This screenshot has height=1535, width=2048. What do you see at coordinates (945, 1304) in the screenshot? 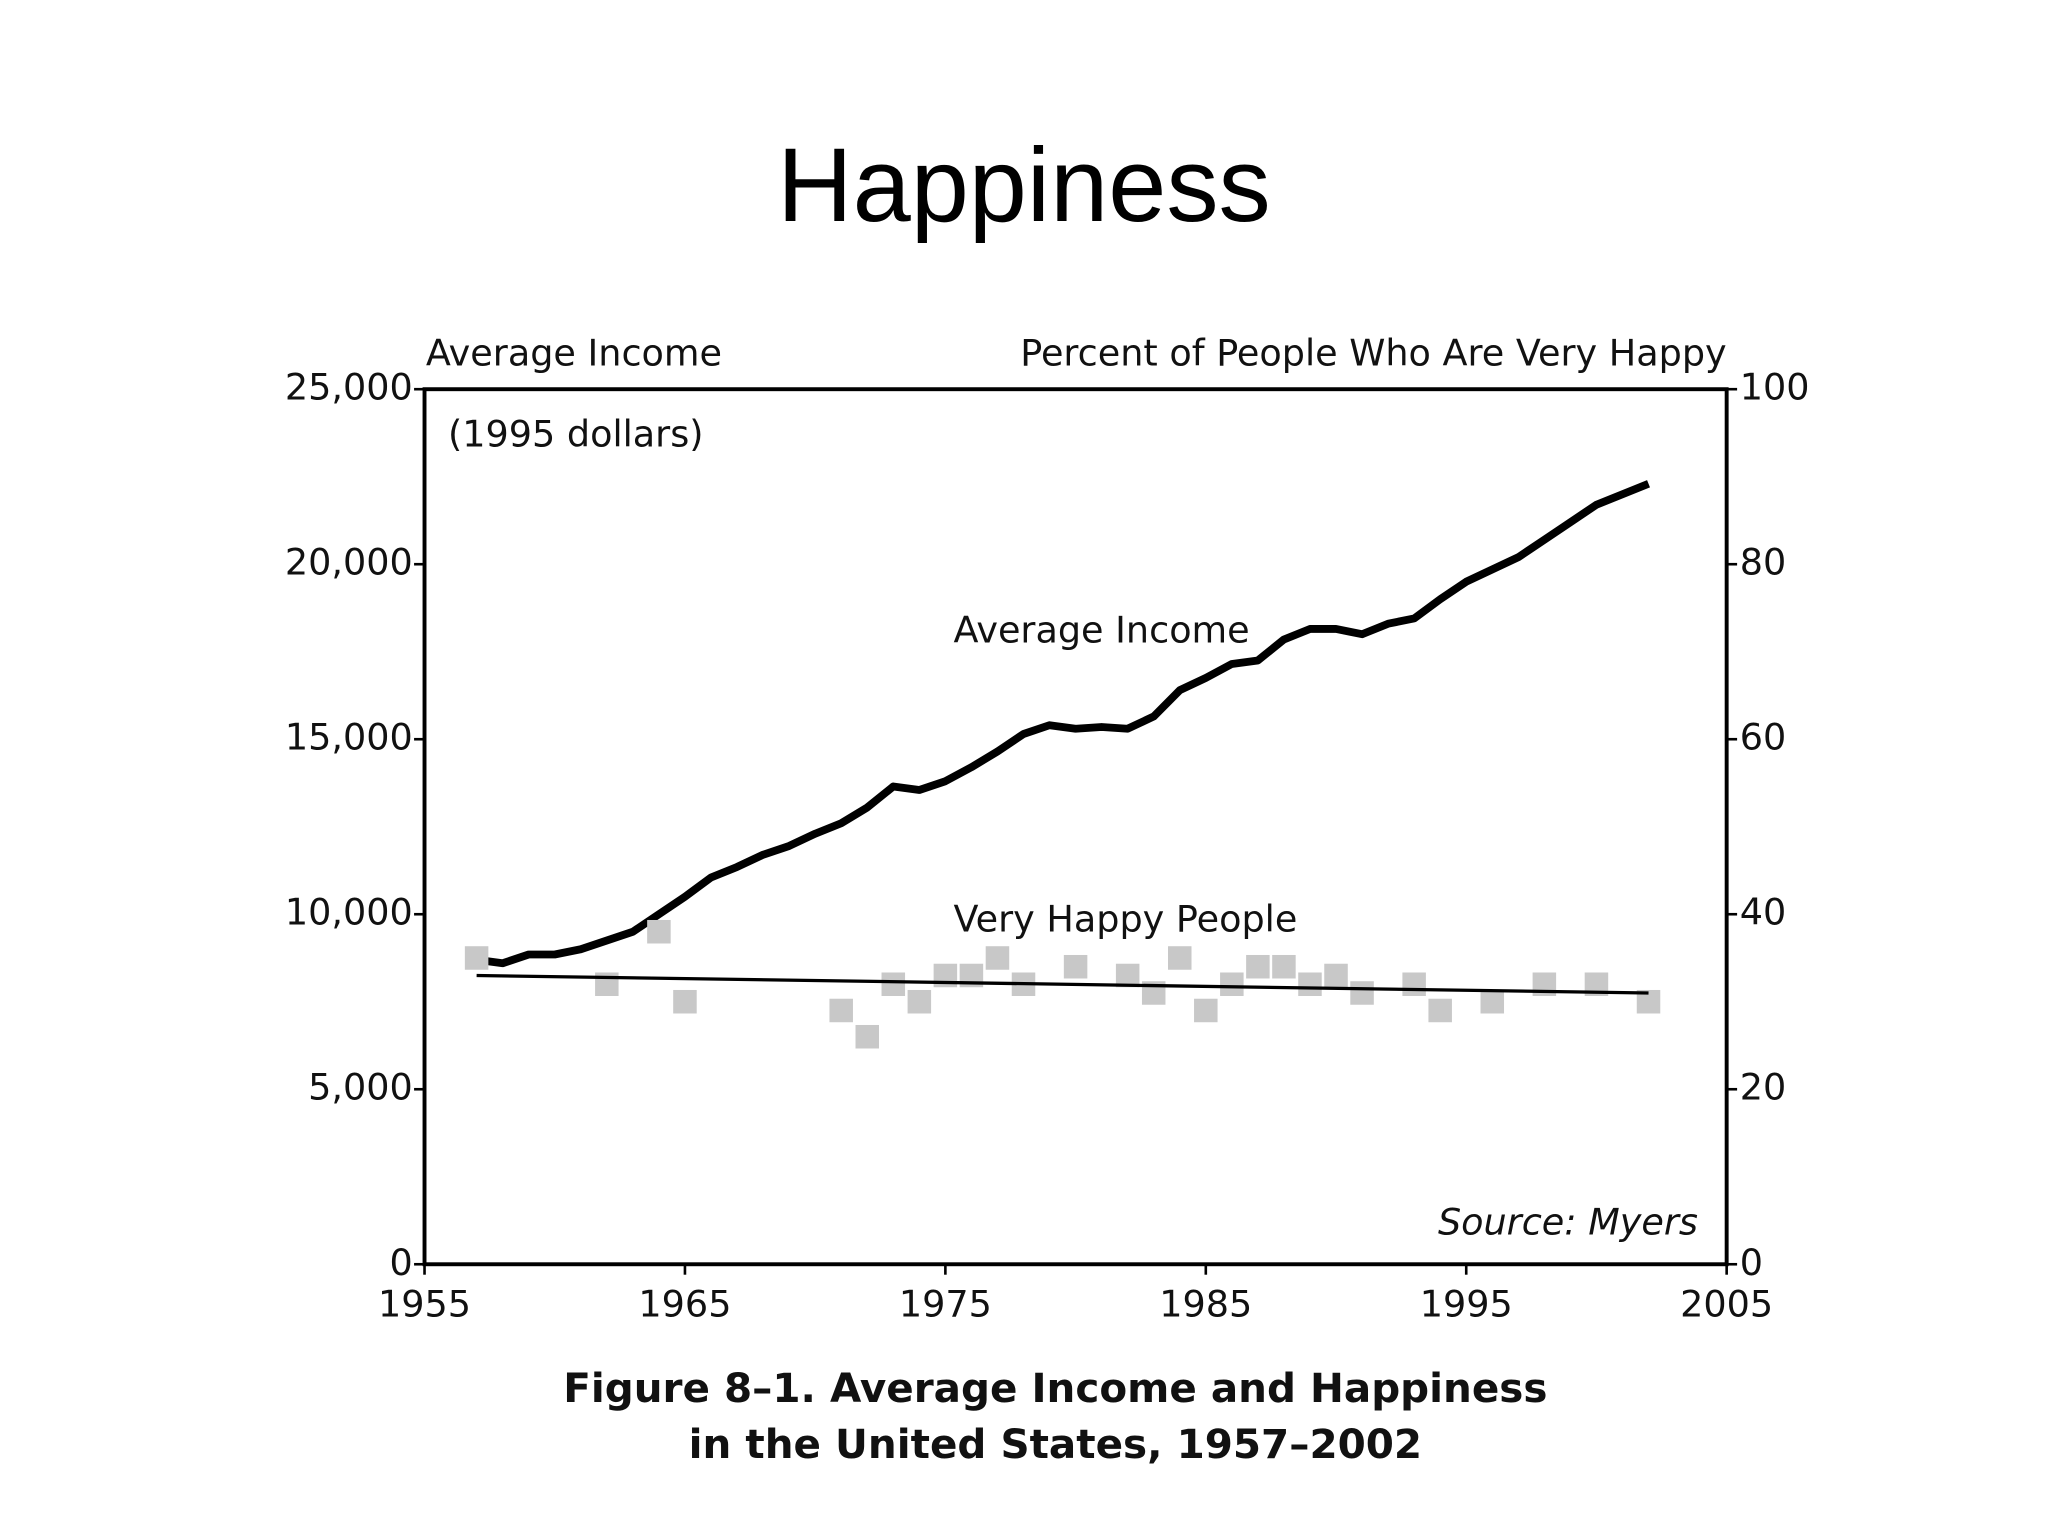
I see `x-tick-label: 1975` at bounding box center [945, 1304].